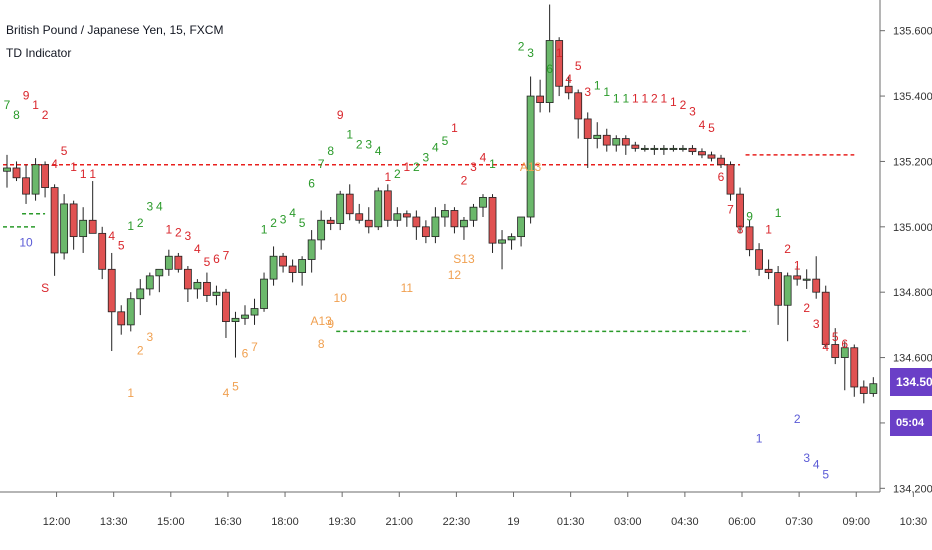  Describe the element at coordinates (285, 522) in the screenshot. I see `x-tick-label: 18:00` at that location.